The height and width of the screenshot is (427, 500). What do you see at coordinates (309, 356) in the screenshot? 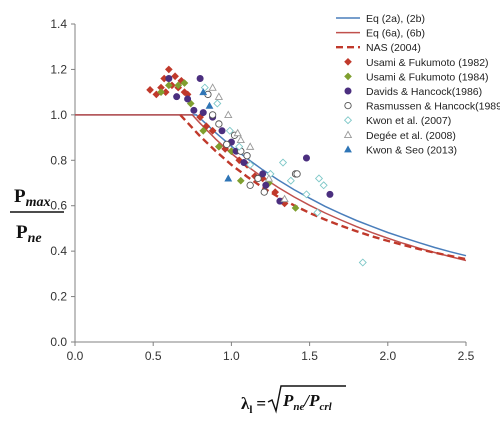
I see `x-tick-label: 1.5` at bounding box center [309, 356].